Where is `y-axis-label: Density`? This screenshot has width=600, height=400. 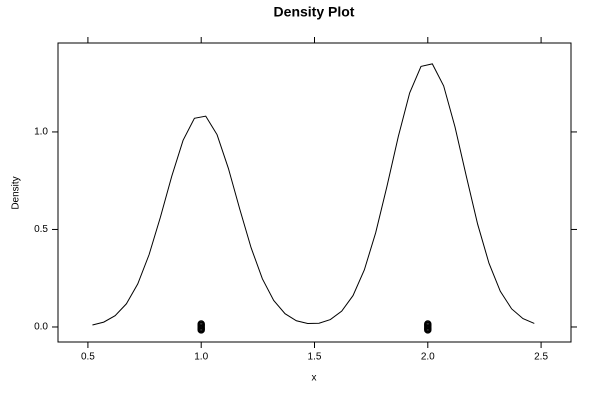
y-axis-label: Density is located at coordinates (16, 192).